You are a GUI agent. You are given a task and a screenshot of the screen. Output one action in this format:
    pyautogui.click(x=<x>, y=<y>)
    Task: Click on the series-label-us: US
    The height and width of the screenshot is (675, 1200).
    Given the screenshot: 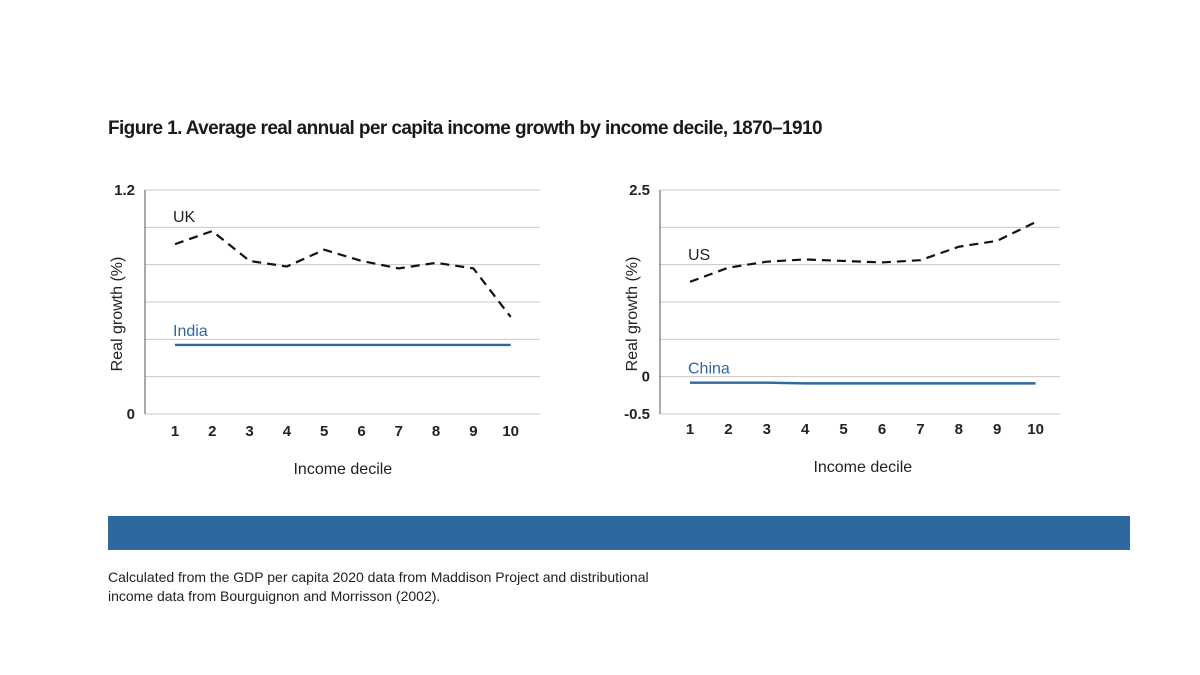 What is the action you would take?
    pyautogui.click(x=699, y=255)
    